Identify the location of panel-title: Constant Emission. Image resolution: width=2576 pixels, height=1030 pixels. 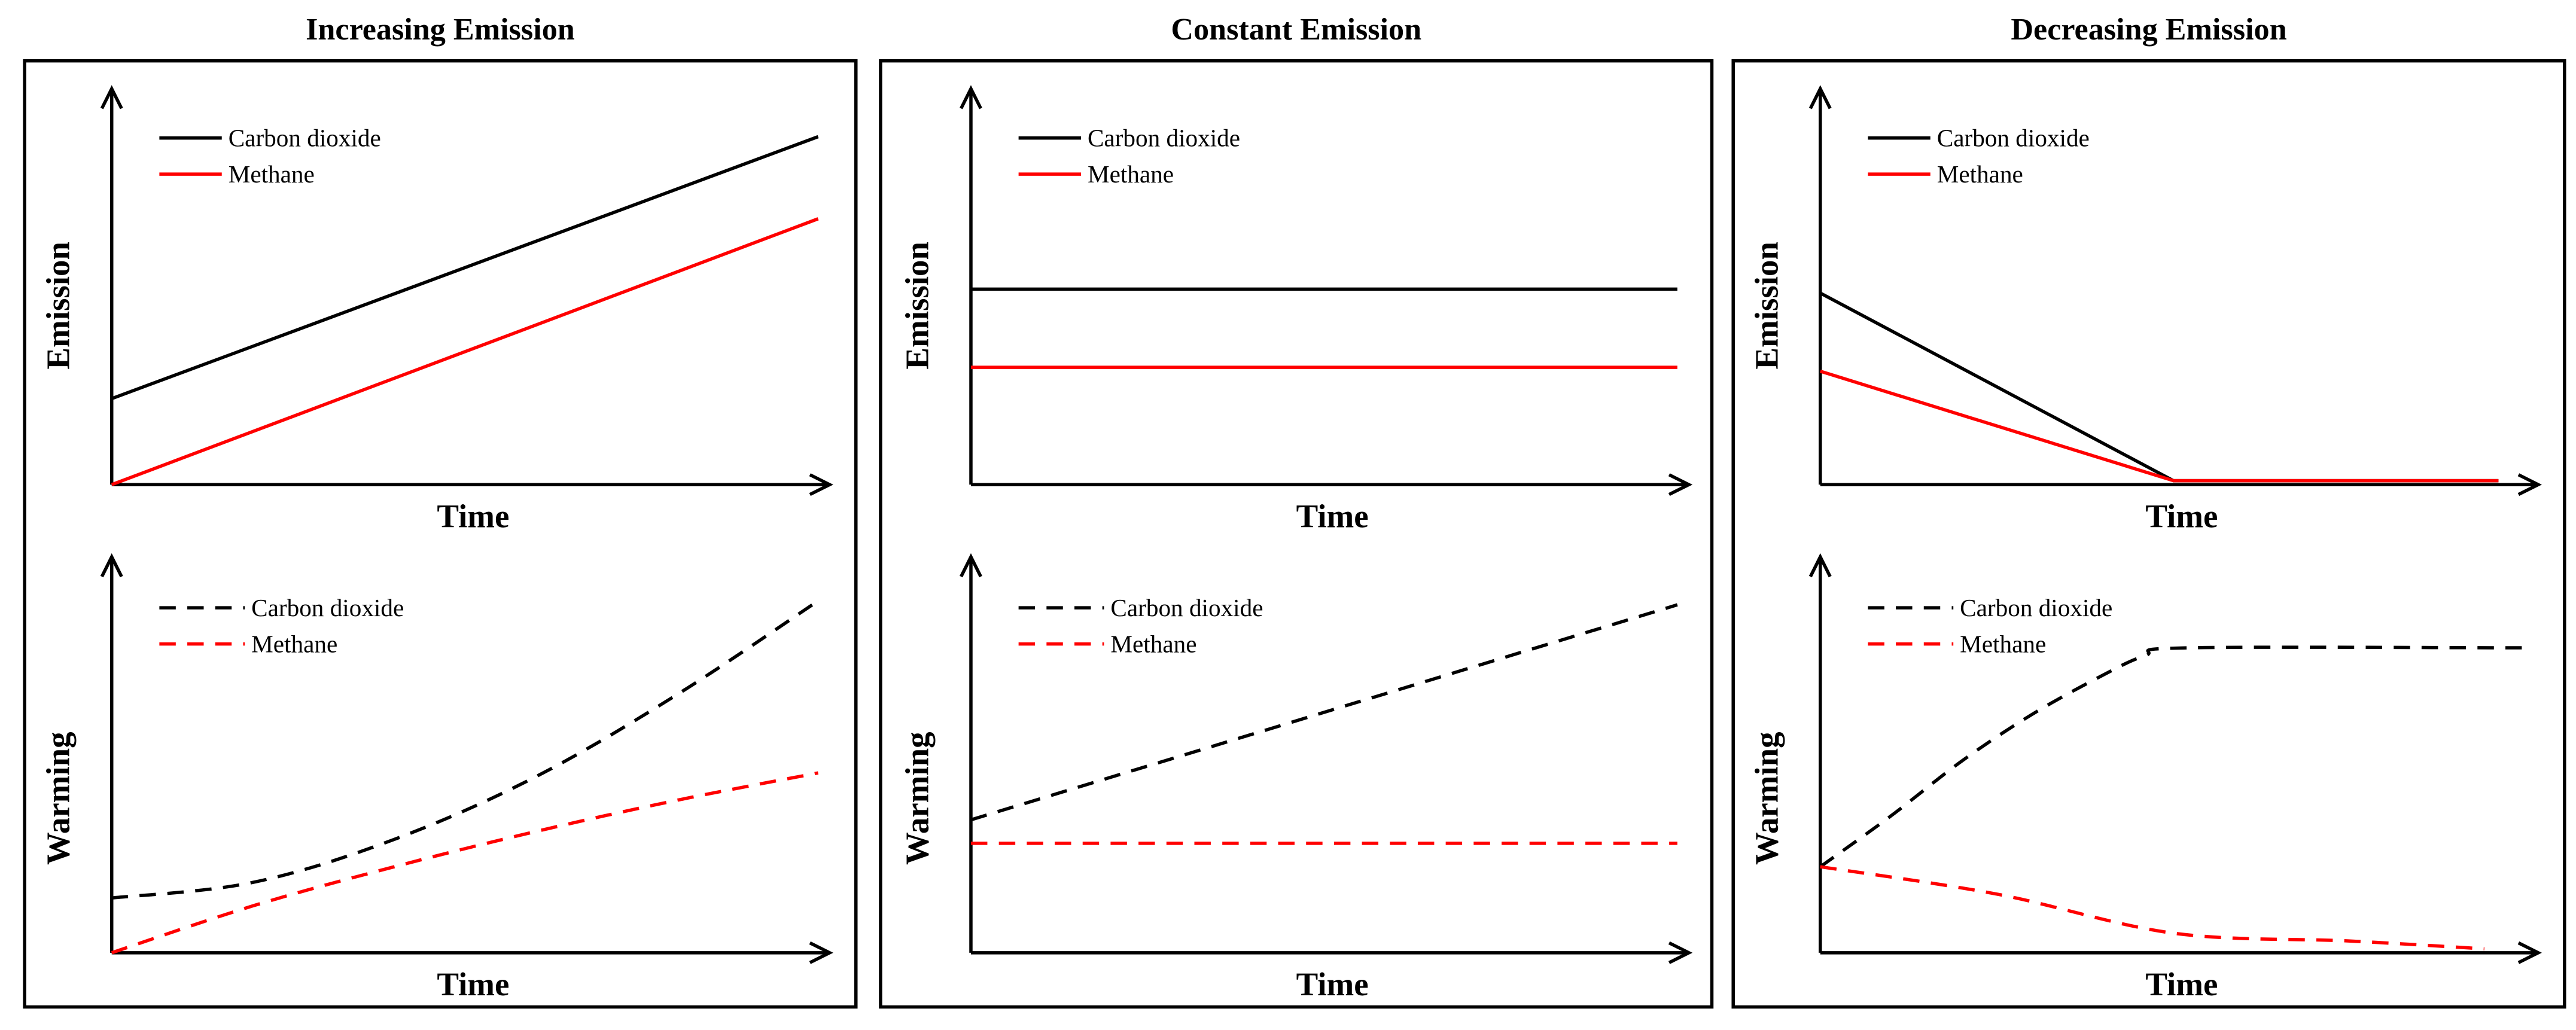
(1296, 30).